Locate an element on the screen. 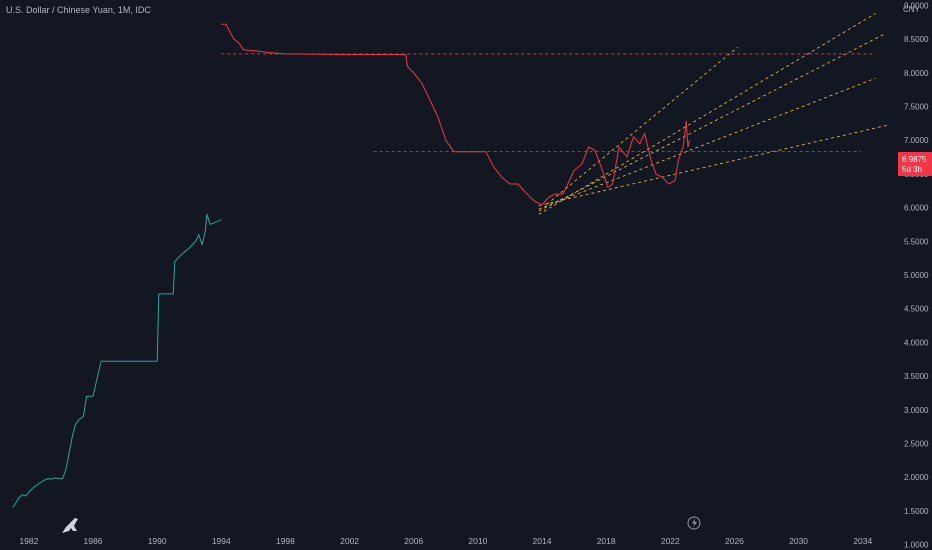 Image resolution: width=932 pixels, height=550 pixels. horizontal-lines-layer is located at coordinates (547, 103).